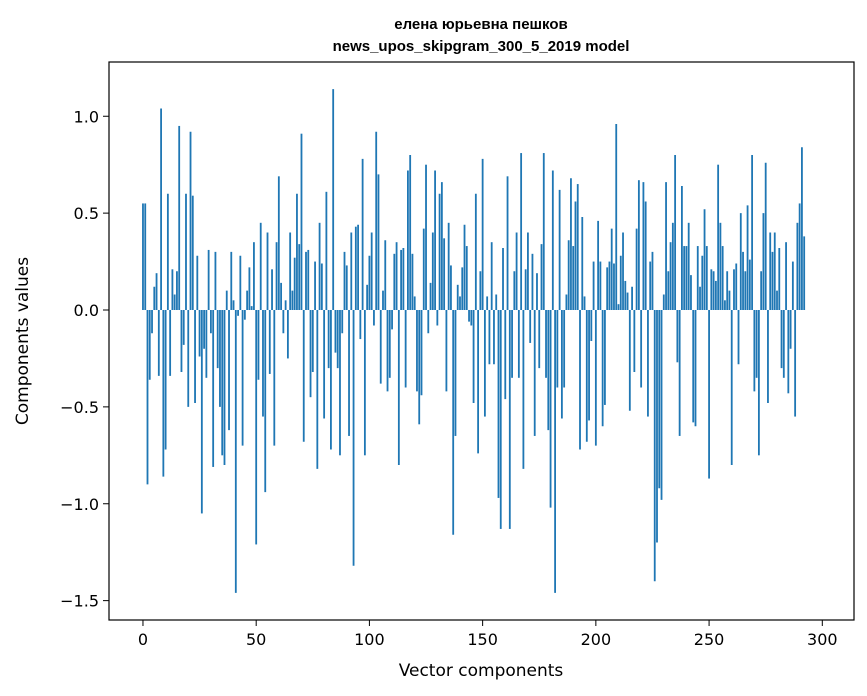 The image size is (867, 696). Describe the element at coordinates (822, 639) in the screenshot. I see `x-tick-label: 300` at that location.